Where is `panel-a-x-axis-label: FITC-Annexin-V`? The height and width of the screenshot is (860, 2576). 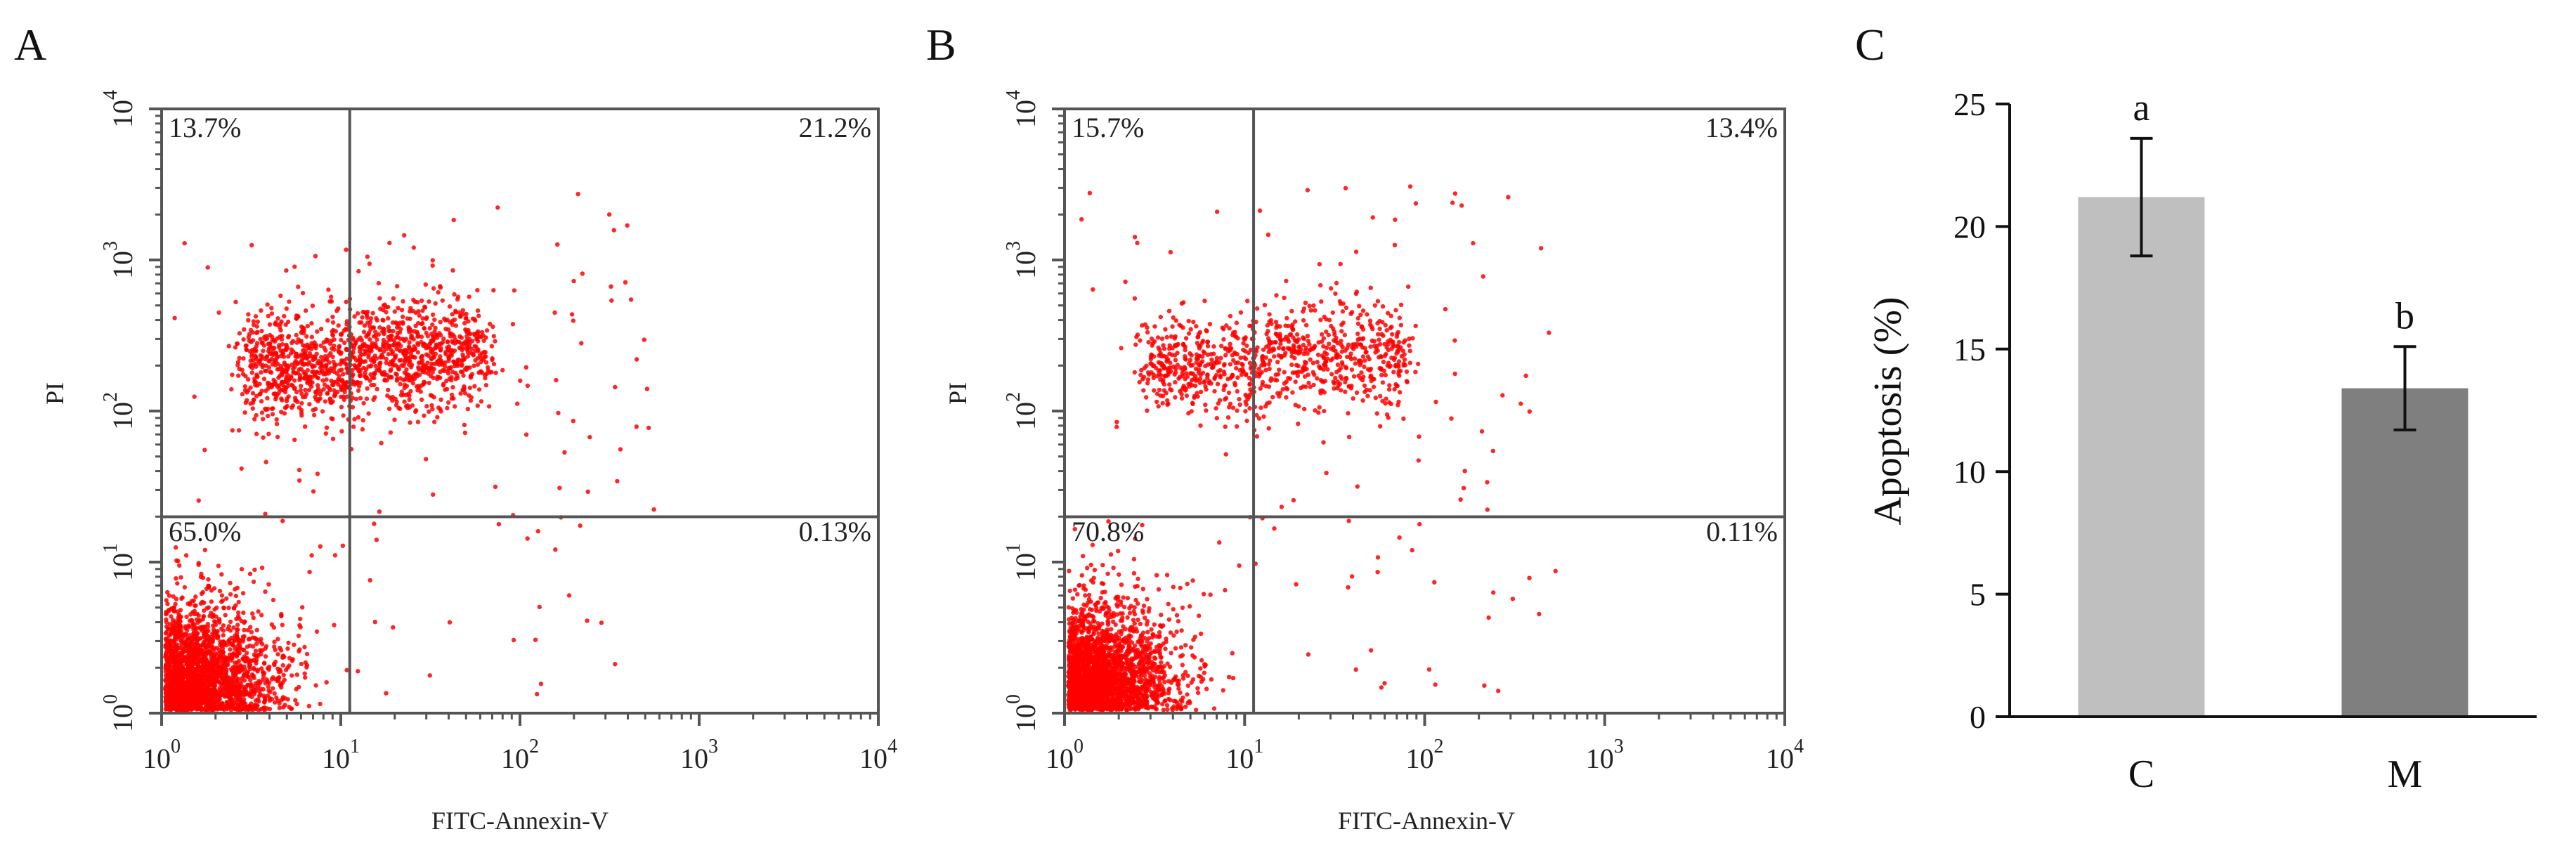 panel-a-x-axis-label: FITC-Annexin-V is located at coordinates (520, 821).